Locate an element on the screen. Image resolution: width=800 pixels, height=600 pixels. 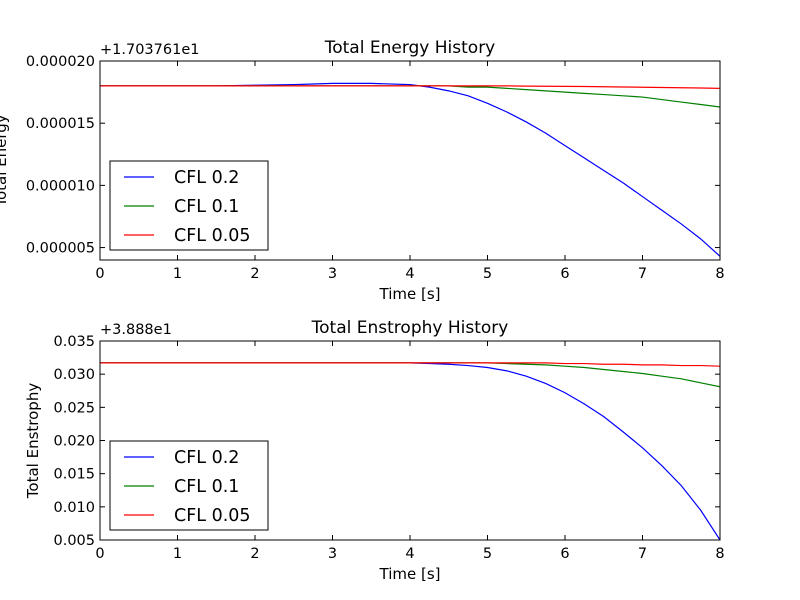
y-tick-label: 0.035 is located at coordinates (74, 342).